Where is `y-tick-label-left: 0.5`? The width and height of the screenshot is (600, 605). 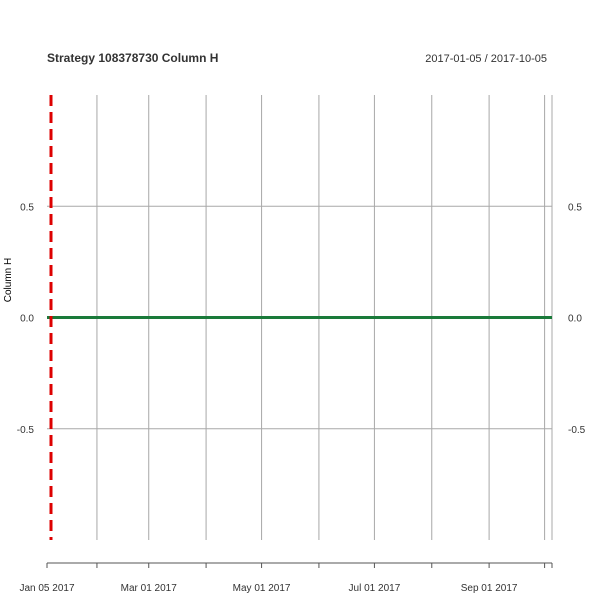 y-tick-label-left: 0.5 is located at coordinates (27, 207).